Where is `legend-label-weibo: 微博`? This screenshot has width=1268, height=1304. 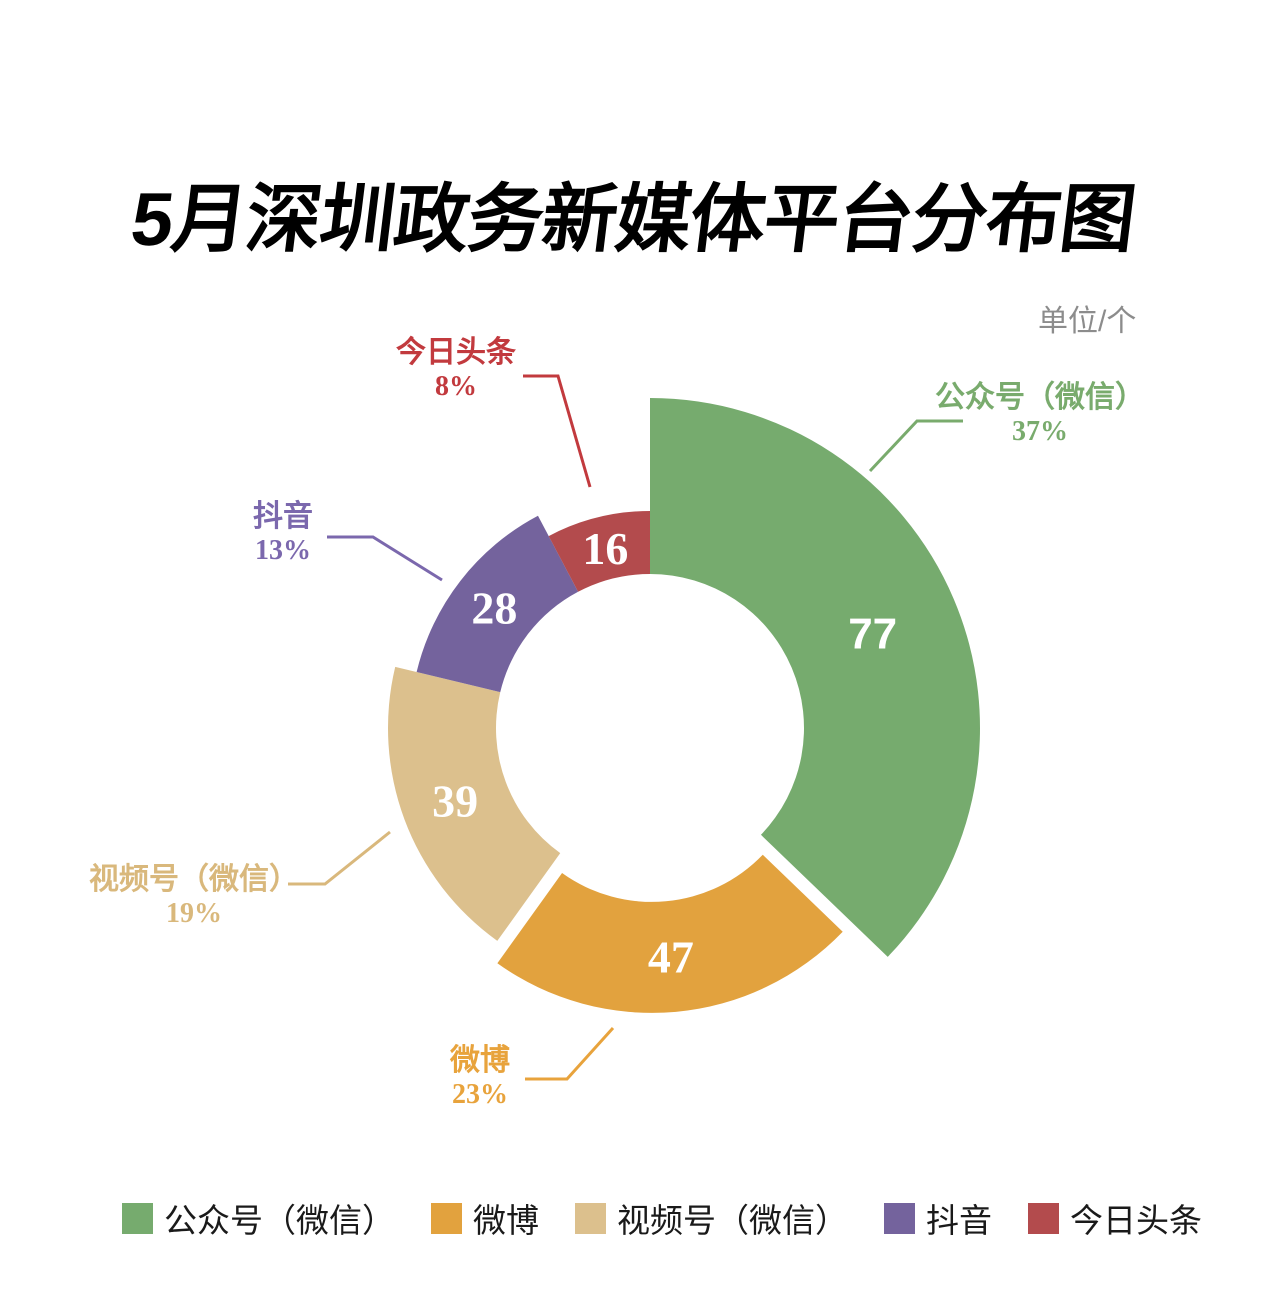 legend-label-weibo: 微博 is located at coordinates (506, 1222).